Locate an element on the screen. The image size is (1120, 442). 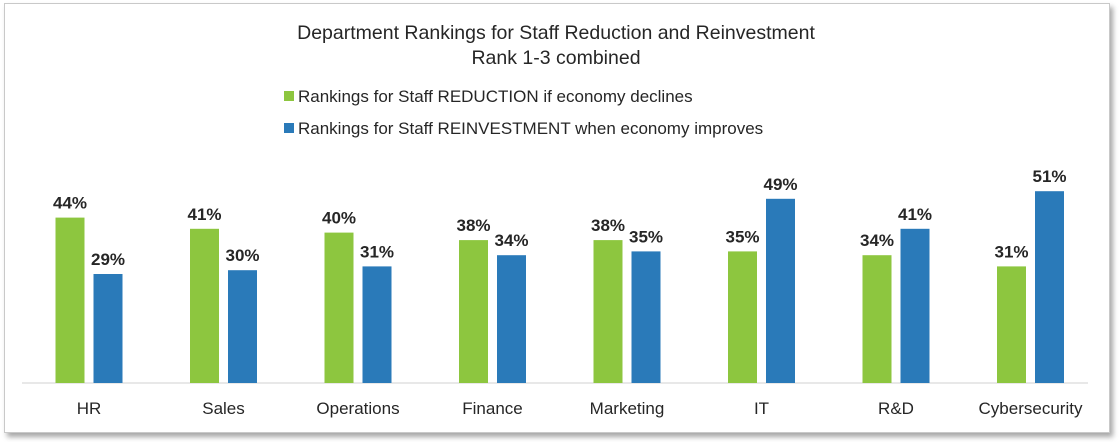
category-label-it: IT is located at coordinates (761, 408).